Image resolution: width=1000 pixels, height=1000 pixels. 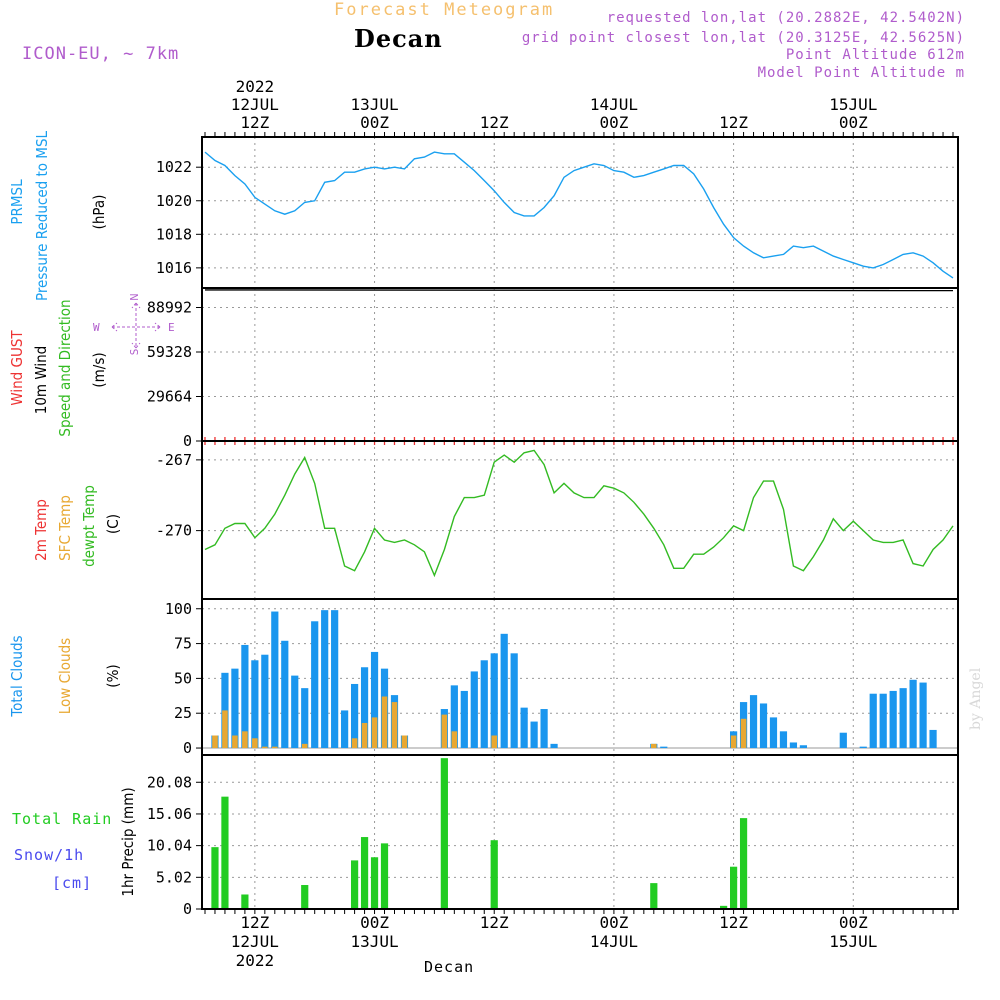 What do you see at coordinates (174, 877) in the screenshot?
I see `y-tick-label: 5.02` at bounding box center [174, 877].